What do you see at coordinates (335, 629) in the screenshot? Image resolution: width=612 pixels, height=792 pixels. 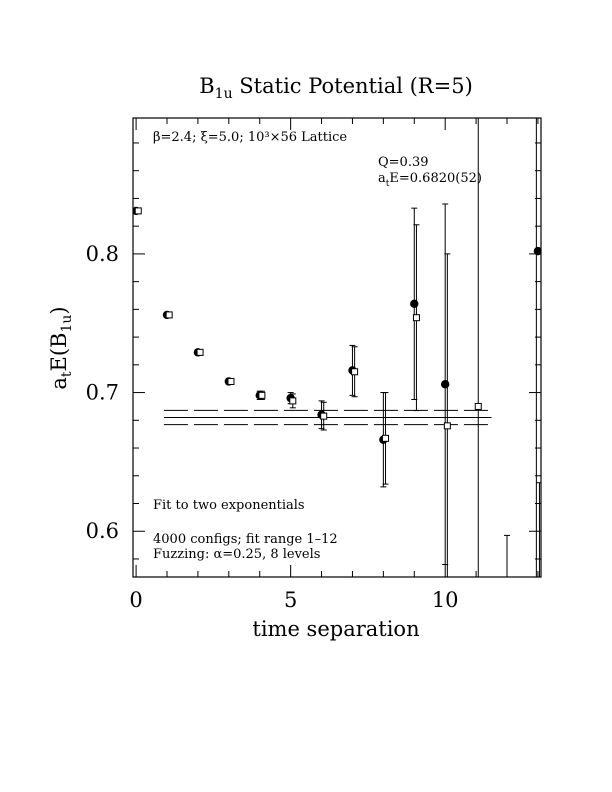 I see `x-axis-label: time separation` at bounding box center [335, 629].